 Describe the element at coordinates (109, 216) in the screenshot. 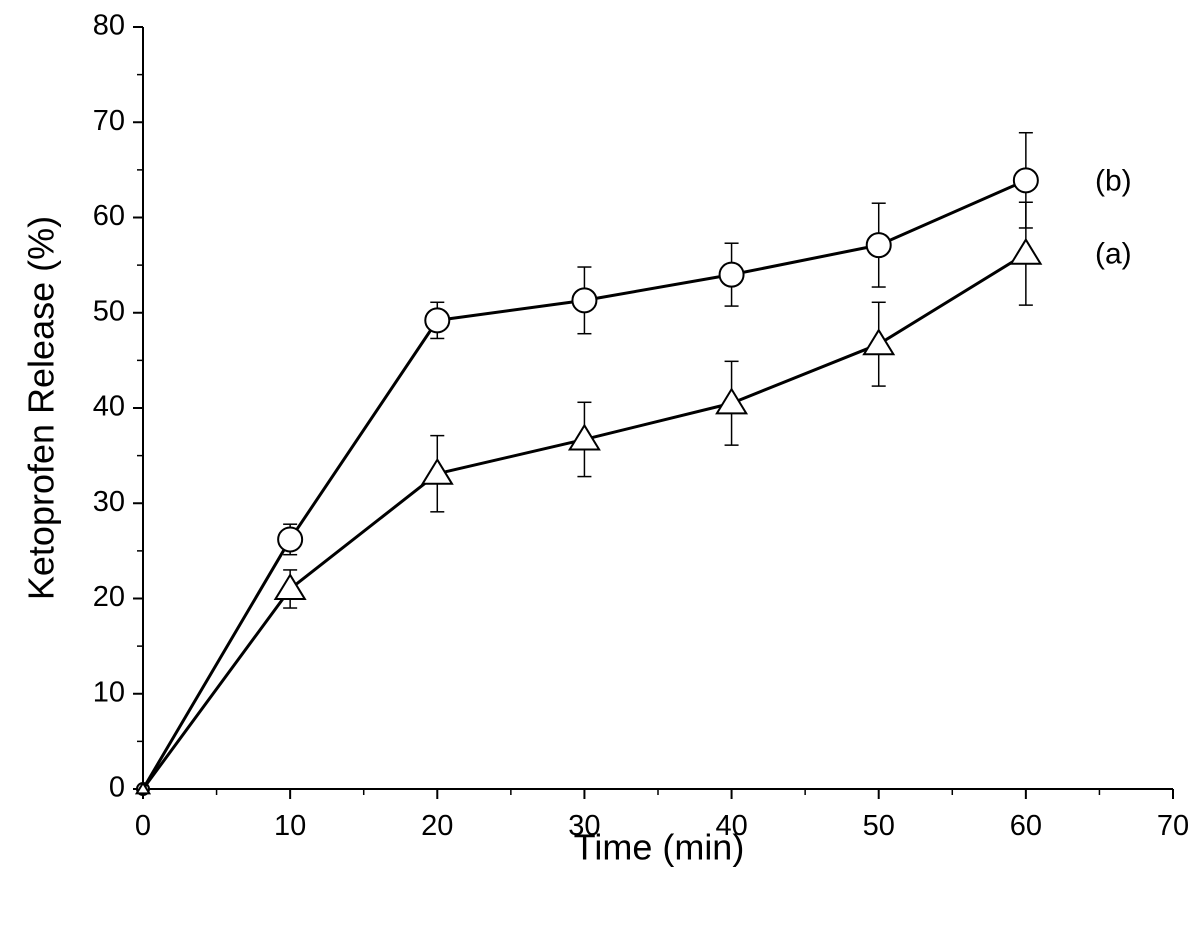

I see `y-tick-label: 60` at that location.